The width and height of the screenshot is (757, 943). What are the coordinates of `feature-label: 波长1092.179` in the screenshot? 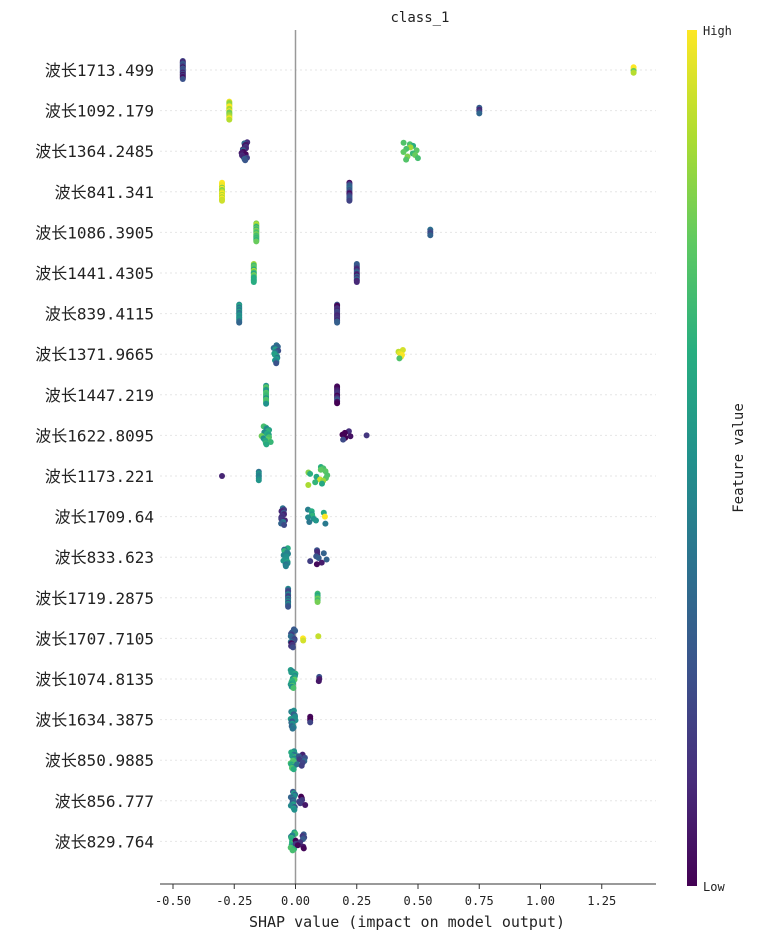 It's located at (99, 111).